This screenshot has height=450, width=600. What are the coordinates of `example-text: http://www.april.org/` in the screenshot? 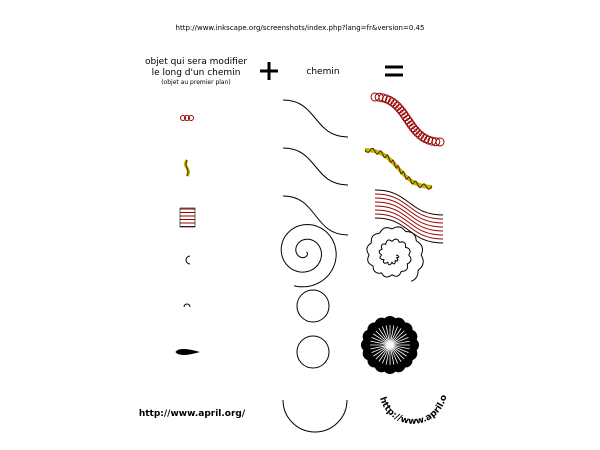 It's located at (192, 414).